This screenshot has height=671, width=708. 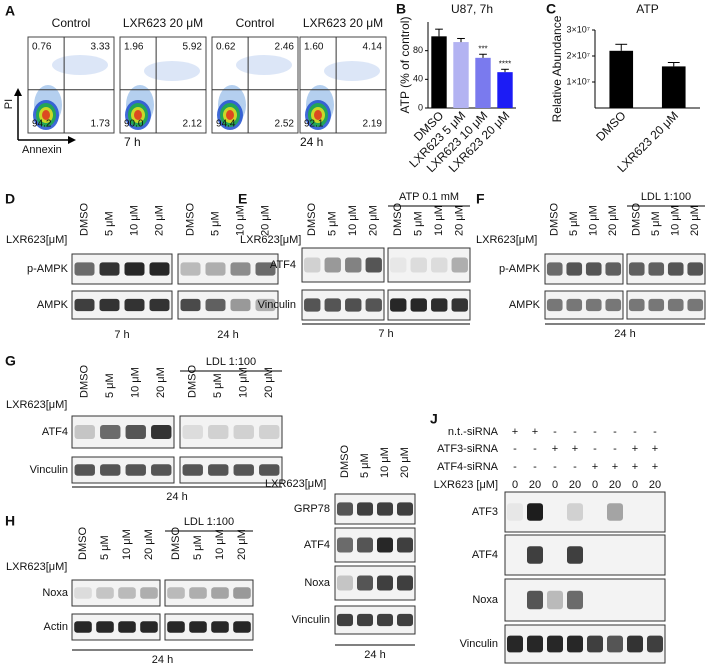 I want to click on quadrant-value: 1.96, so click(x=134, y=47).